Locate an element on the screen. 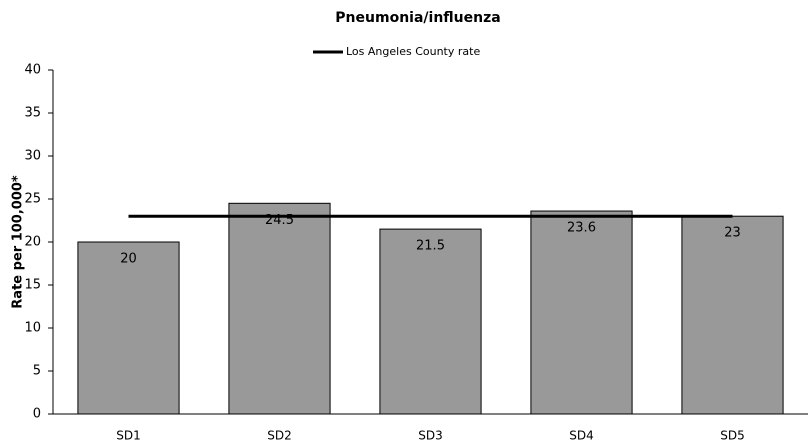 Image resolution: width=808 pixels, height=448 pixels. y-tick-label: 35 is located at coordinates (32, 113).